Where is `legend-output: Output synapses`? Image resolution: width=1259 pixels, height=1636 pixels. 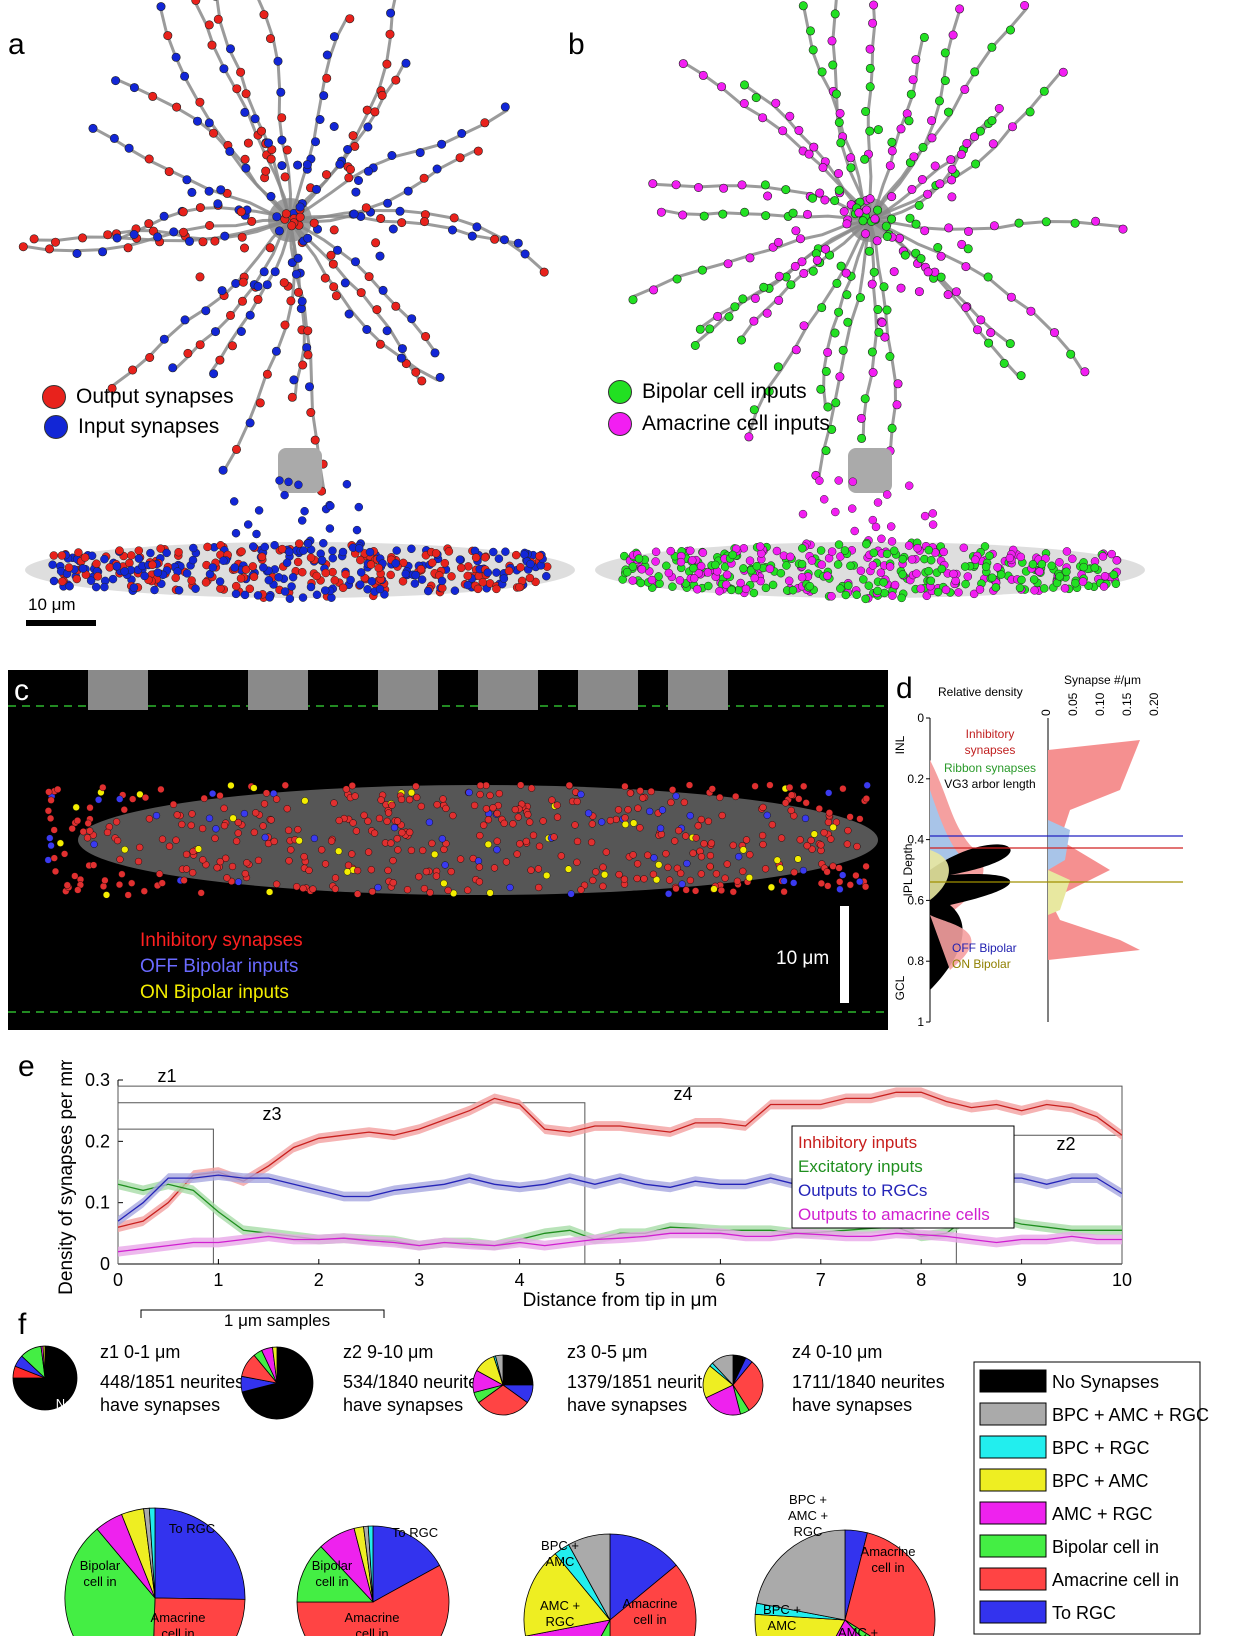
legend-output: Output synapses is located at coordinates (155, 396).